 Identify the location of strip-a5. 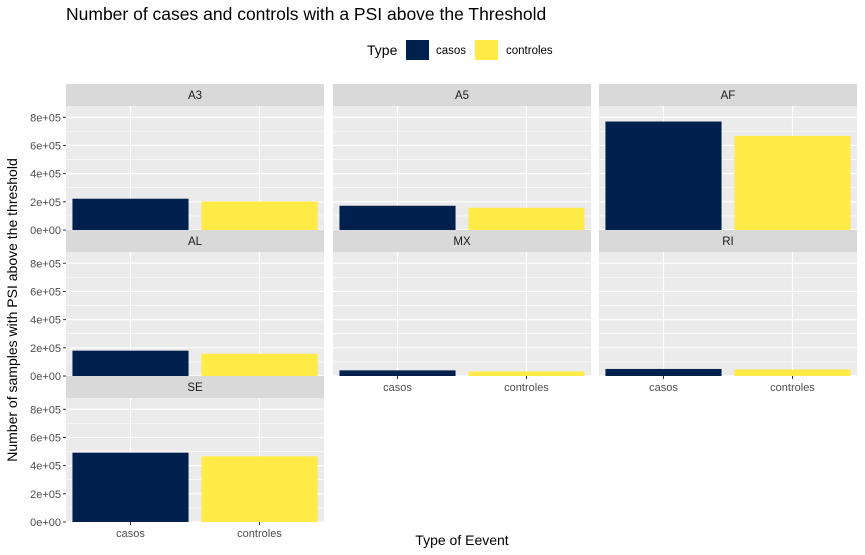
(462, 95).